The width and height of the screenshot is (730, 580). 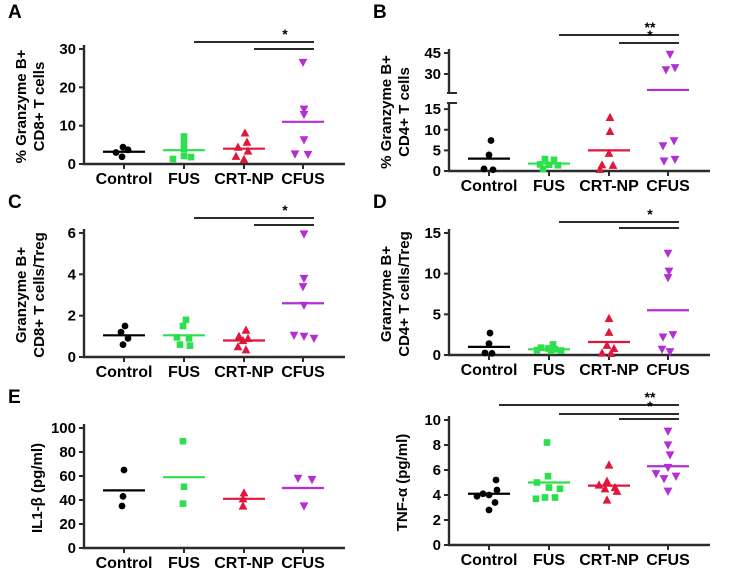 I want to click on y-axis-title: CD8+ T cells/Treg, so click(x=39, y=294).